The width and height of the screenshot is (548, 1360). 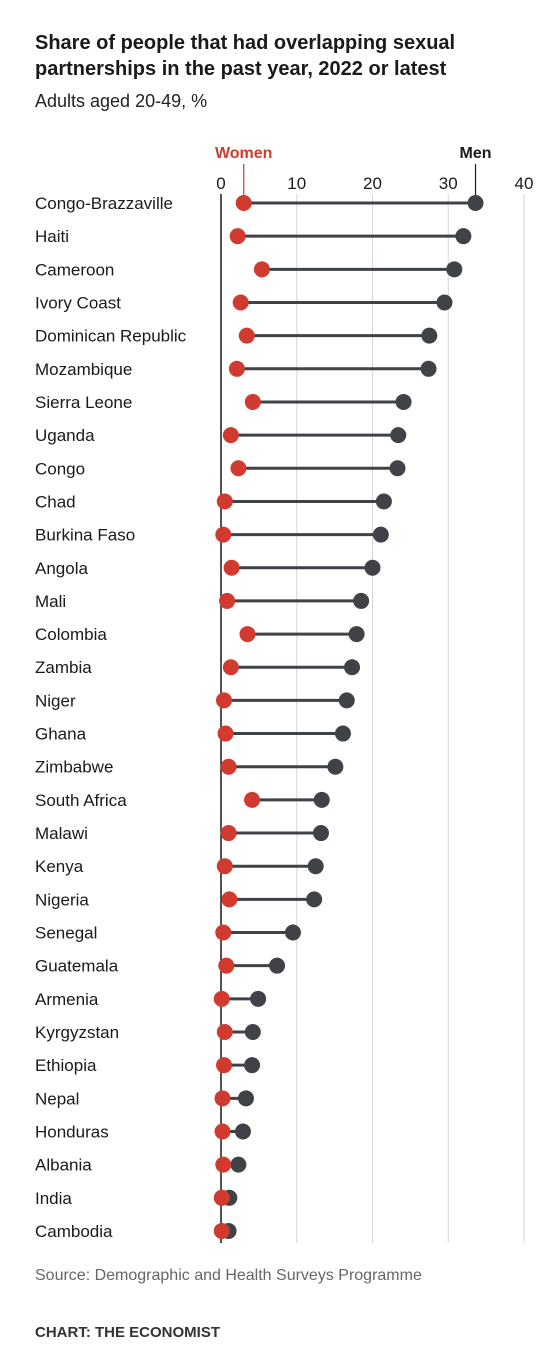 What do you see at coordinates (60, 468) in the screenshot?
I see `country-label: Congo` at bounding box center [60, 468].